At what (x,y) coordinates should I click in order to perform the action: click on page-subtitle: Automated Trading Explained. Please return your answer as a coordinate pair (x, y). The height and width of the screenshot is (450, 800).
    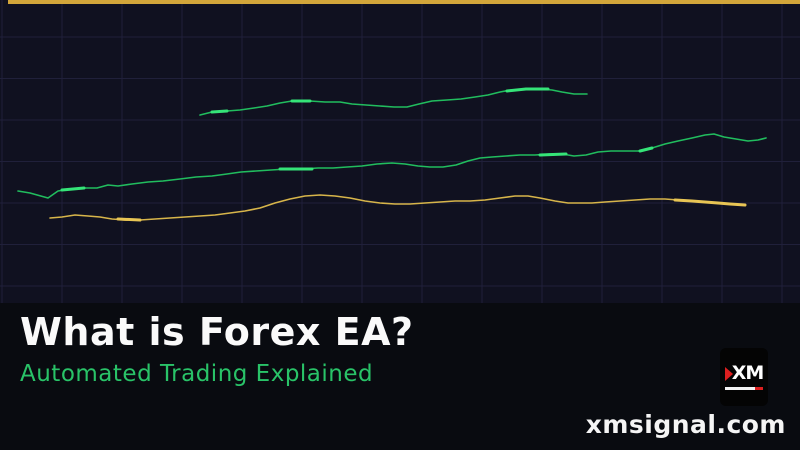
    Looking at the image, I should click on (197, 374).